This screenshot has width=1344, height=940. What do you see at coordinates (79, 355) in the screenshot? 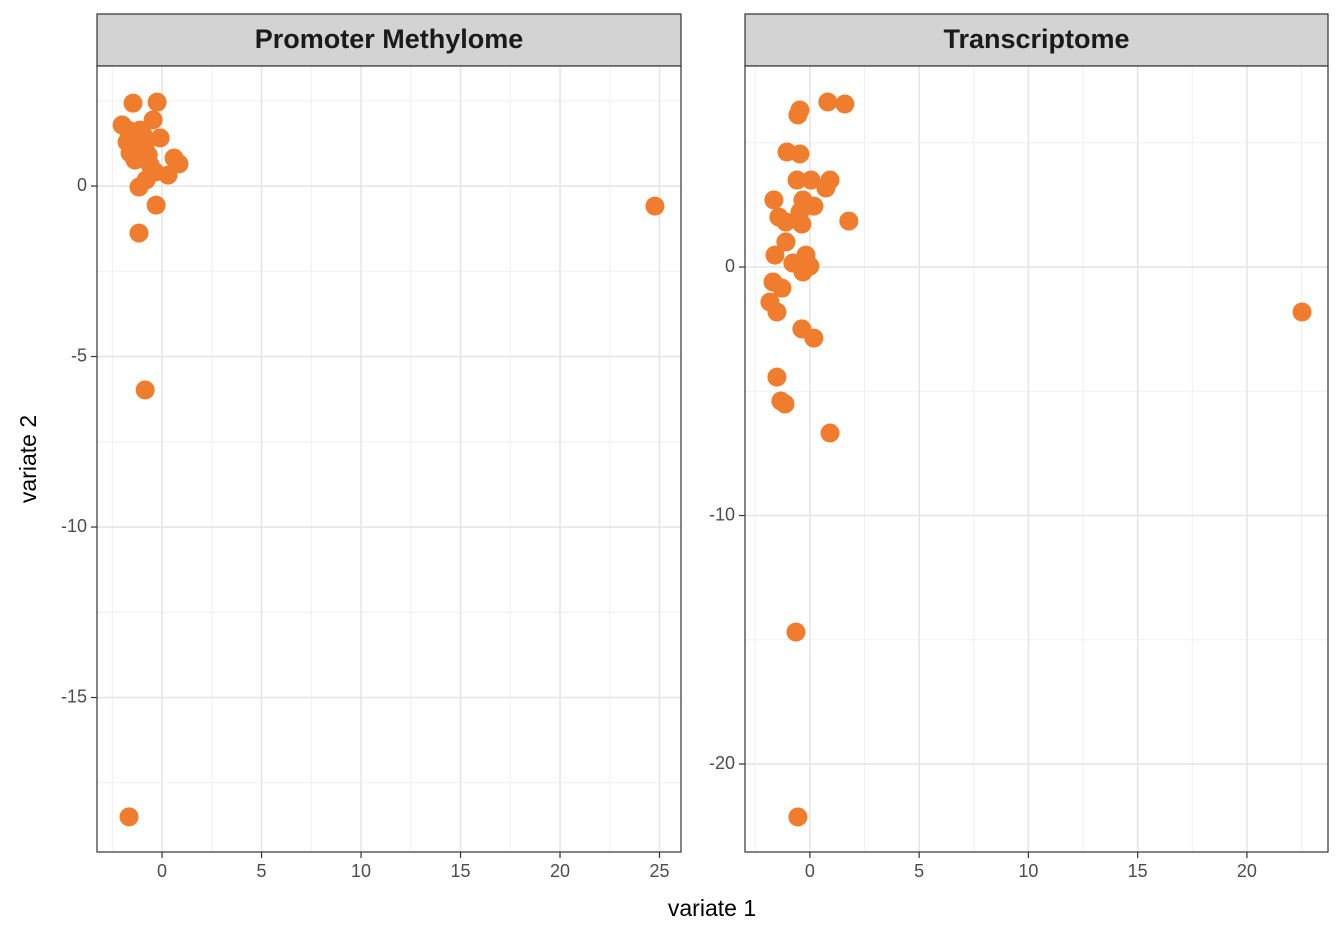
I see `y-tick-label: -5` at bounding box center [79, 355].